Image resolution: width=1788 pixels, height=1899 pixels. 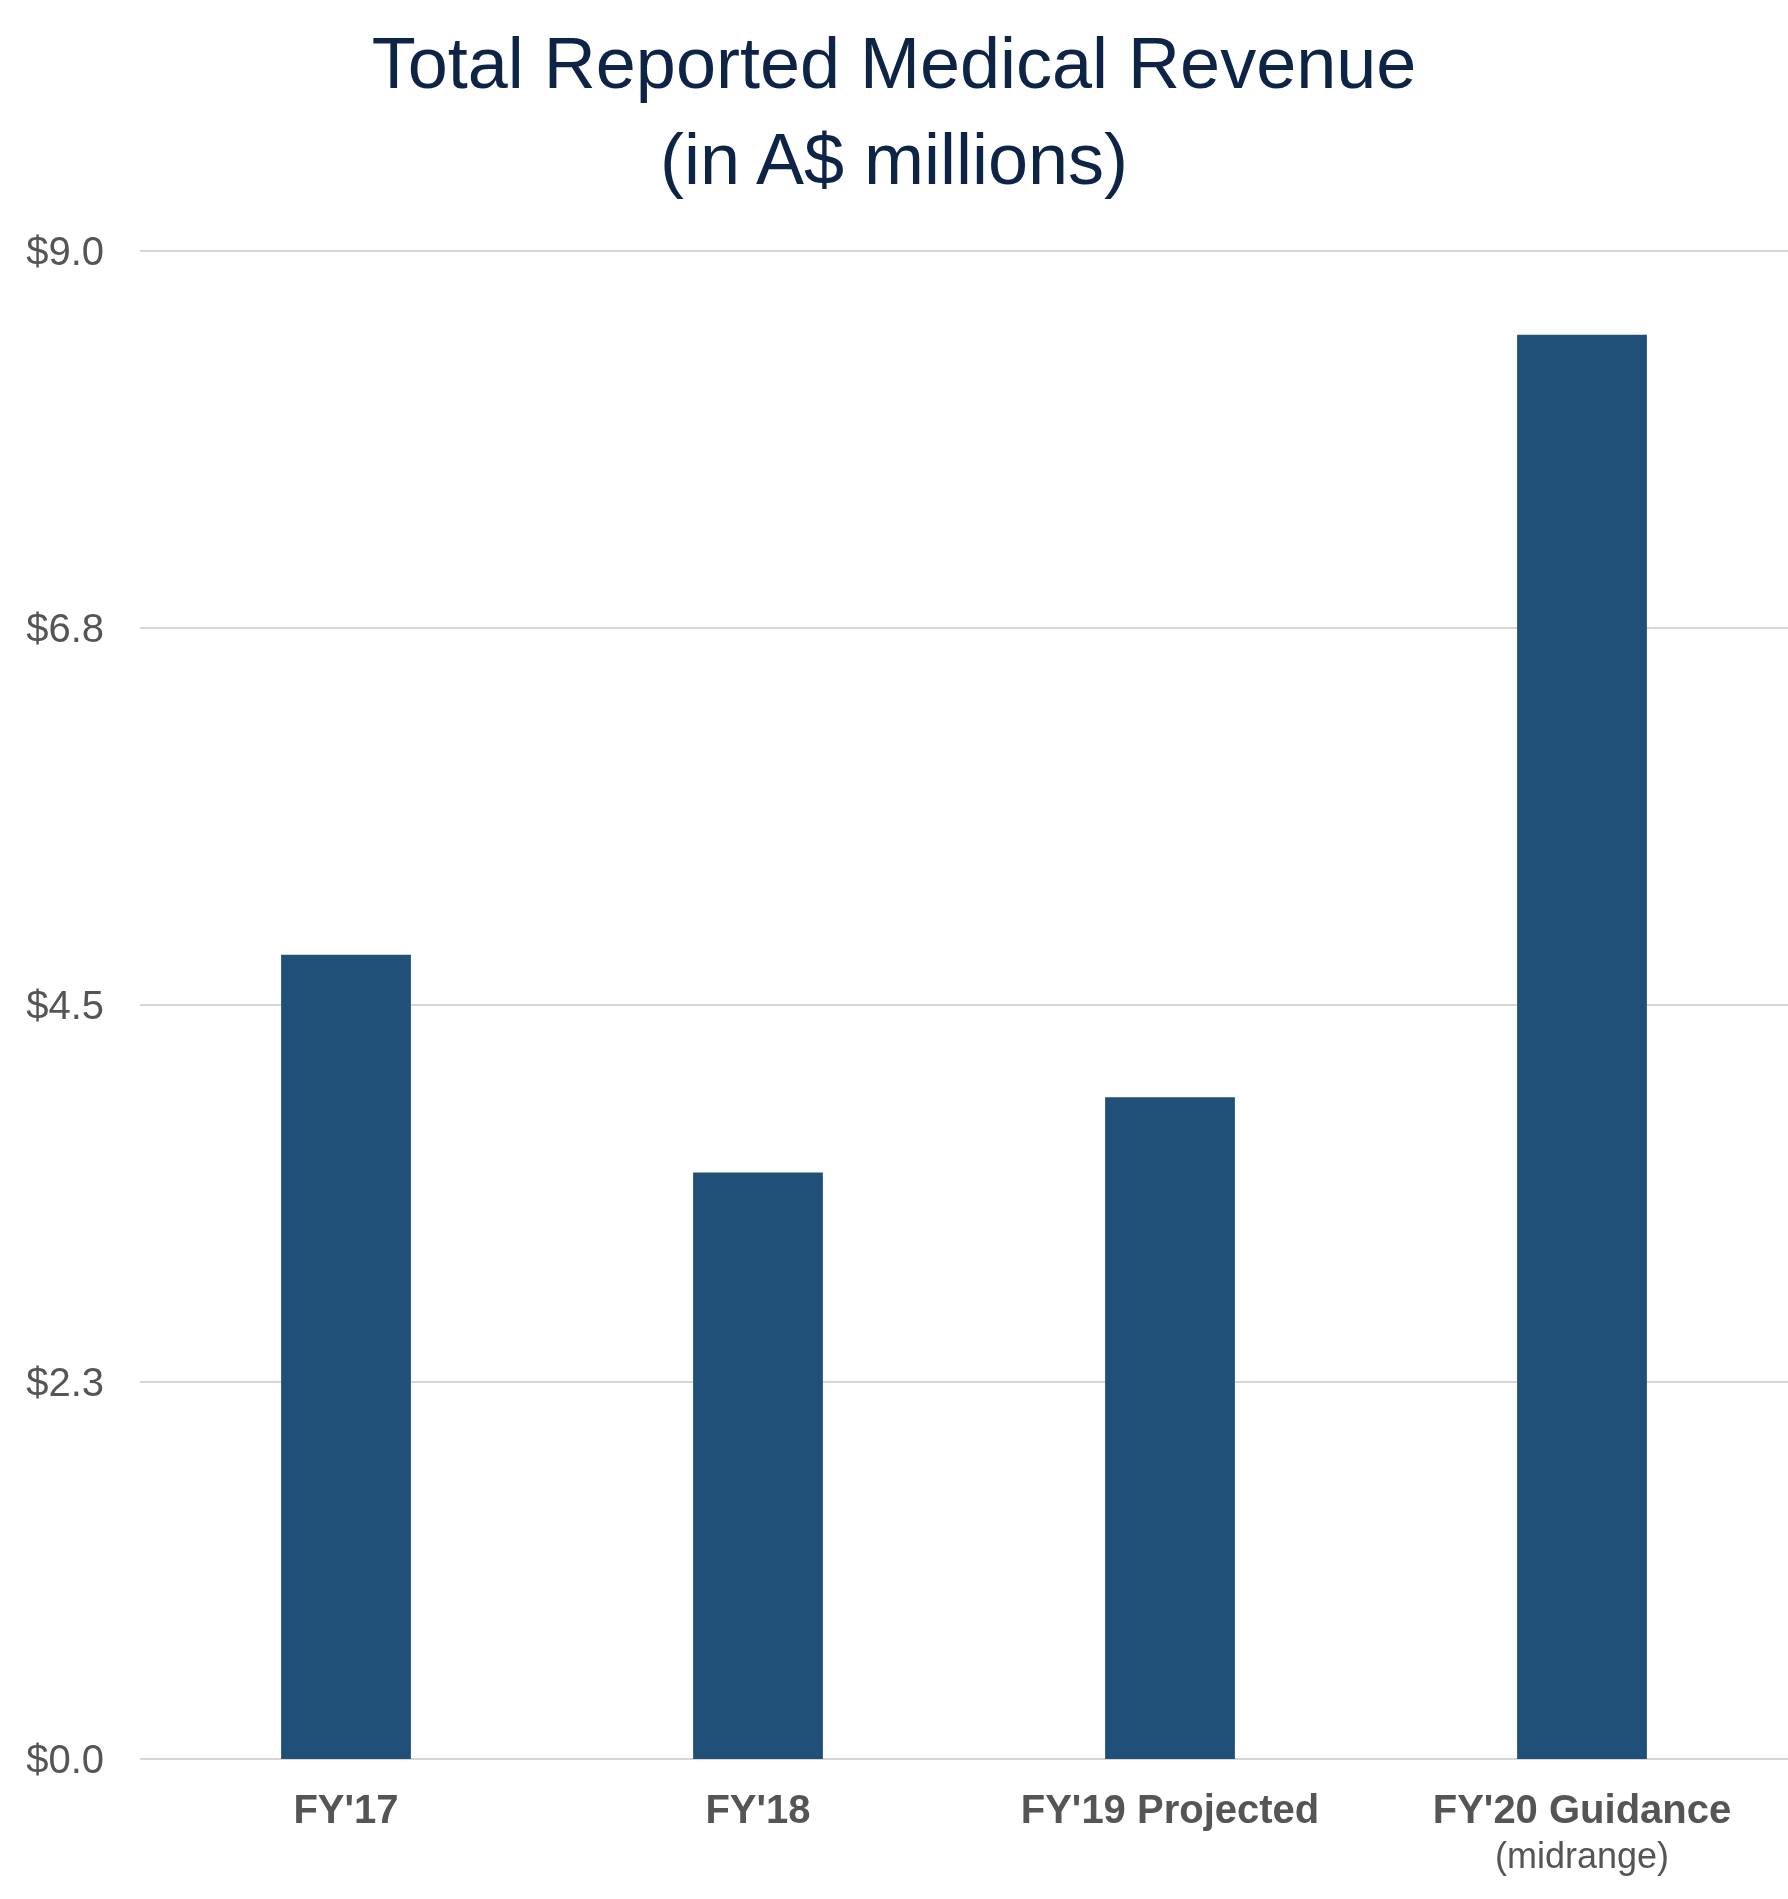 What do you see at coordinates (1582, 1831) in the screenshot?
I see `x-tick-label: FY'20 Guidance (midrange)` at bounding box center [1582, 1831].